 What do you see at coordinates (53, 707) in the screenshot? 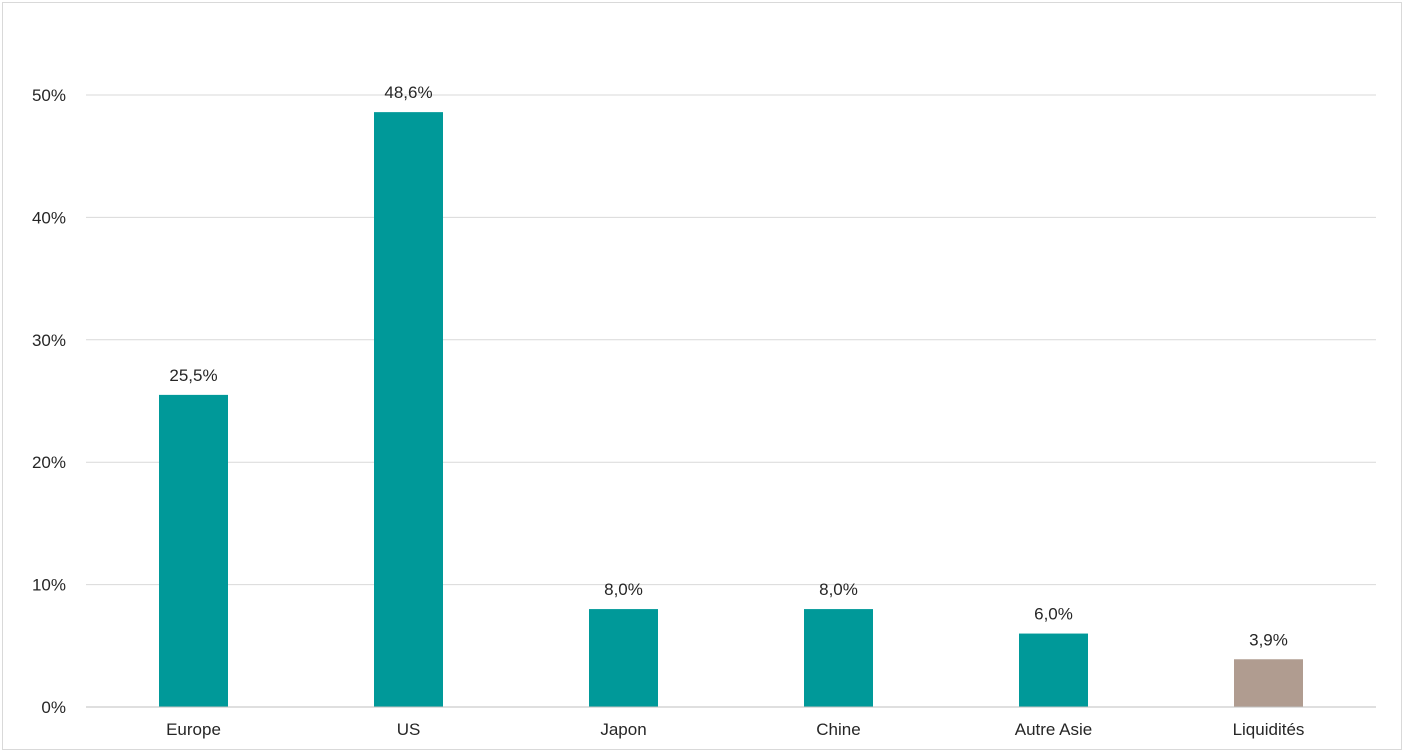
I see `y-tick-label: 0%` at bounding box center [53, 707].